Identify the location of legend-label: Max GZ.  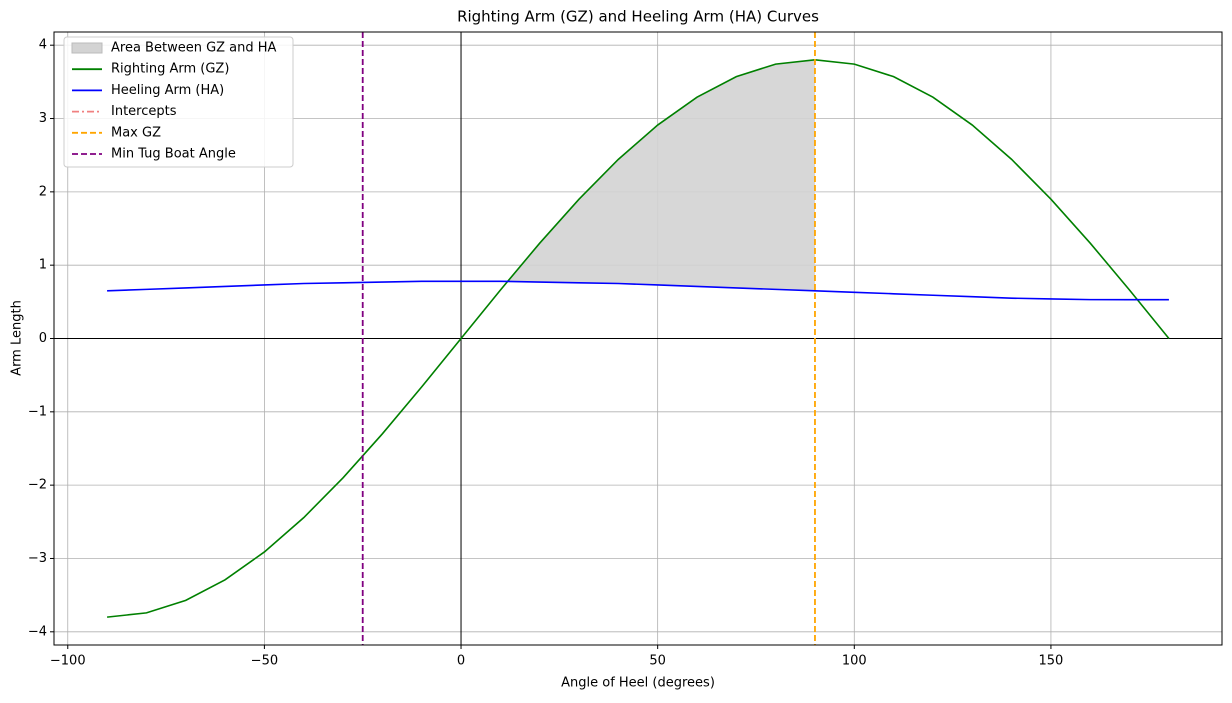
(136, 132).